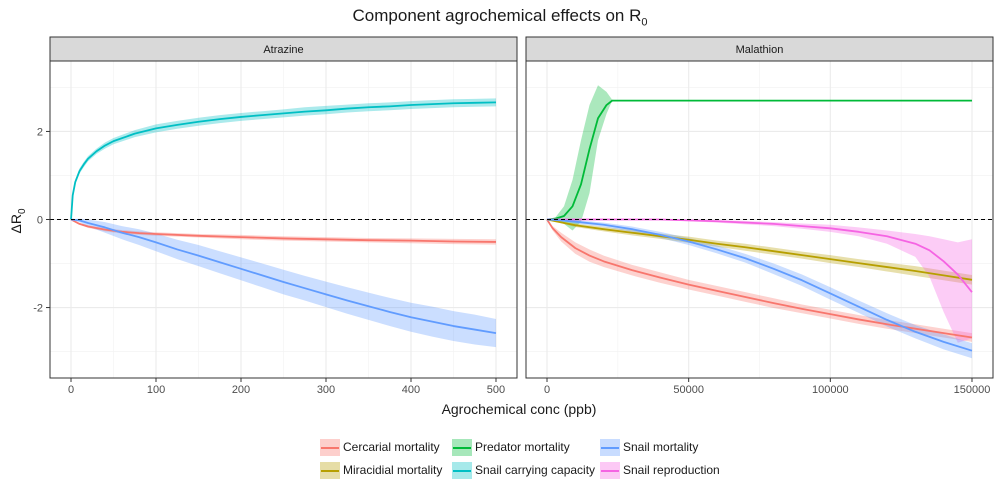 The width and height of the screenshot is (1000, 500). I want to click on strip-label: Malathion, so click(760, 50).